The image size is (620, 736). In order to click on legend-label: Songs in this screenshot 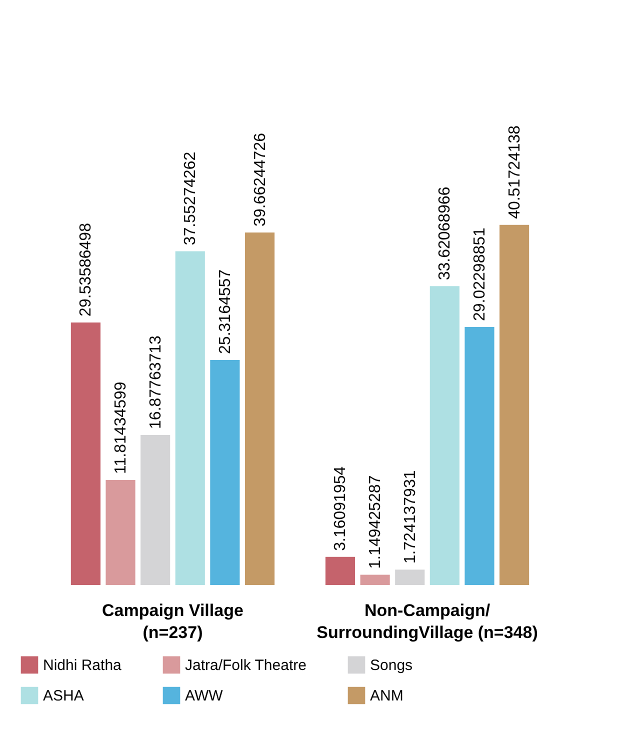, I will do `click(391, 665)`.